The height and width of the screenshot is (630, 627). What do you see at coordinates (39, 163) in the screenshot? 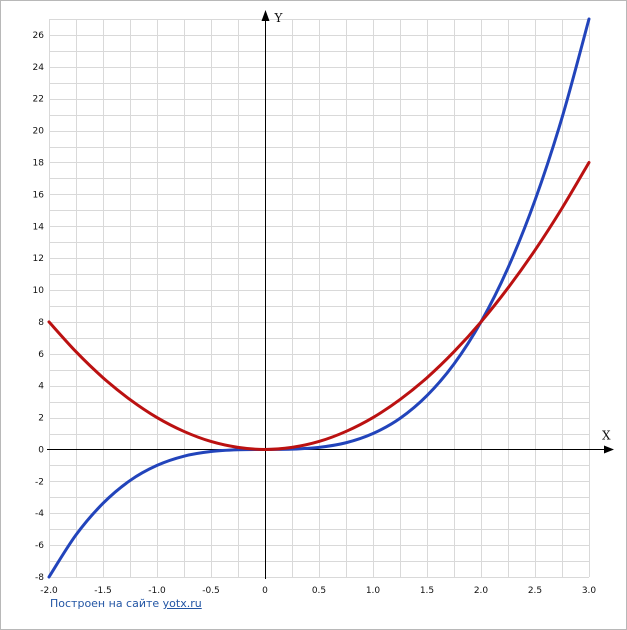
I see `y-tick-label: 18` at bounding box center [39, 163].